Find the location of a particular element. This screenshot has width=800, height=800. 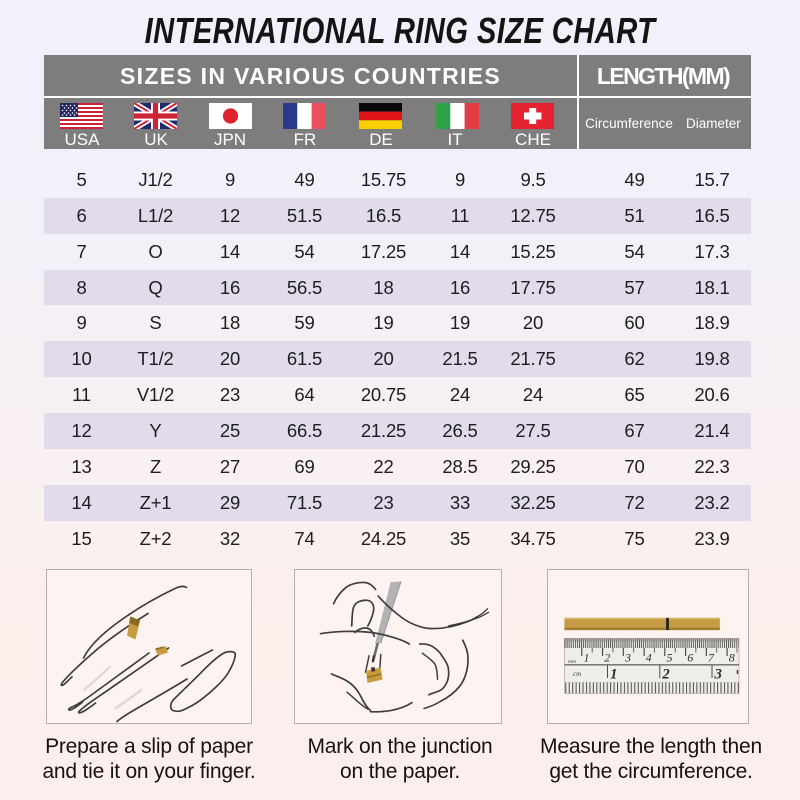

svg-text: 6 is located at coordinates (690, 658).